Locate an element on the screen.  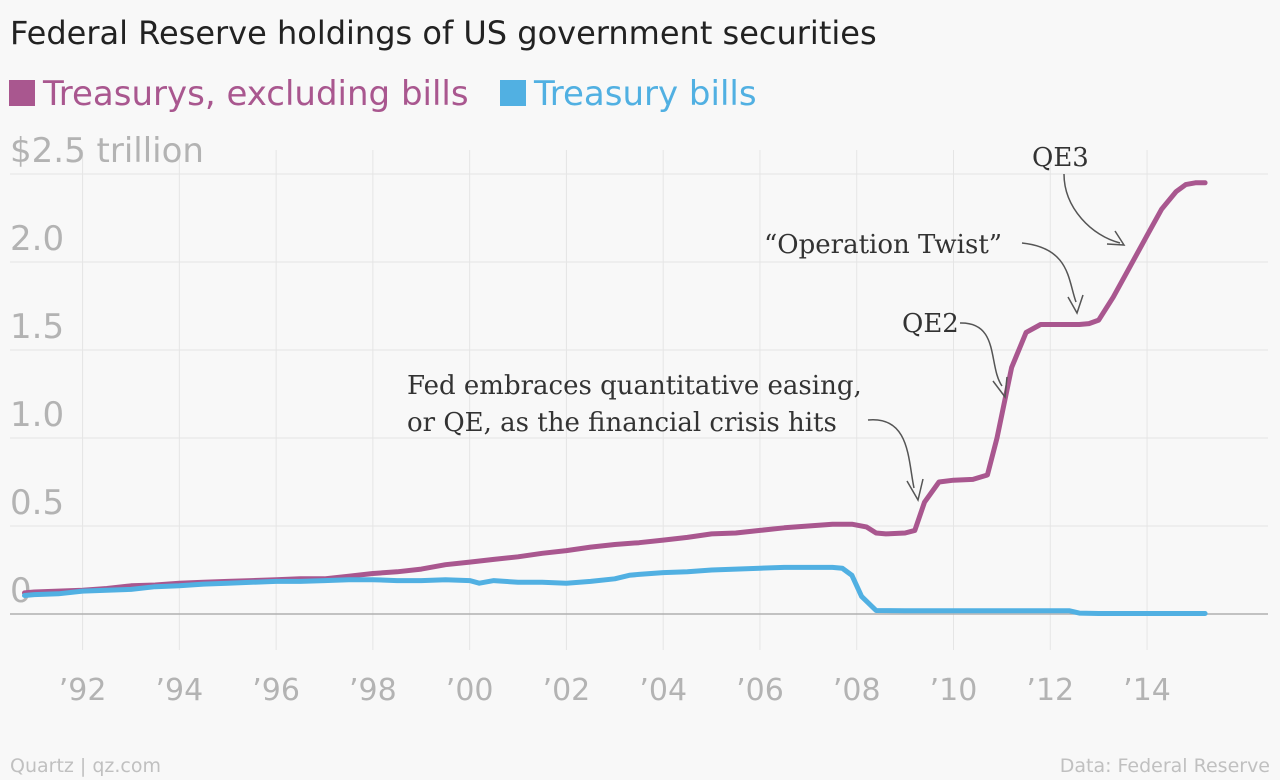
annotation-twist-arrowhead is located at coordinates (1075, 304).